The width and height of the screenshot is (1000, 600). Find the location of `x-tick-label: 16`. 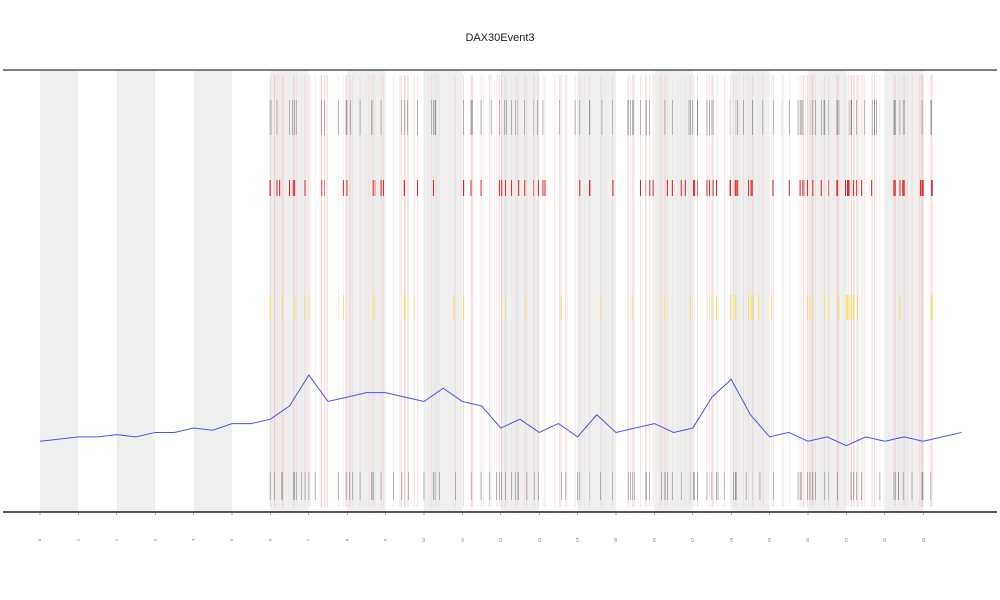

x-tick-label: 16 is located at coordinates (653, 539).